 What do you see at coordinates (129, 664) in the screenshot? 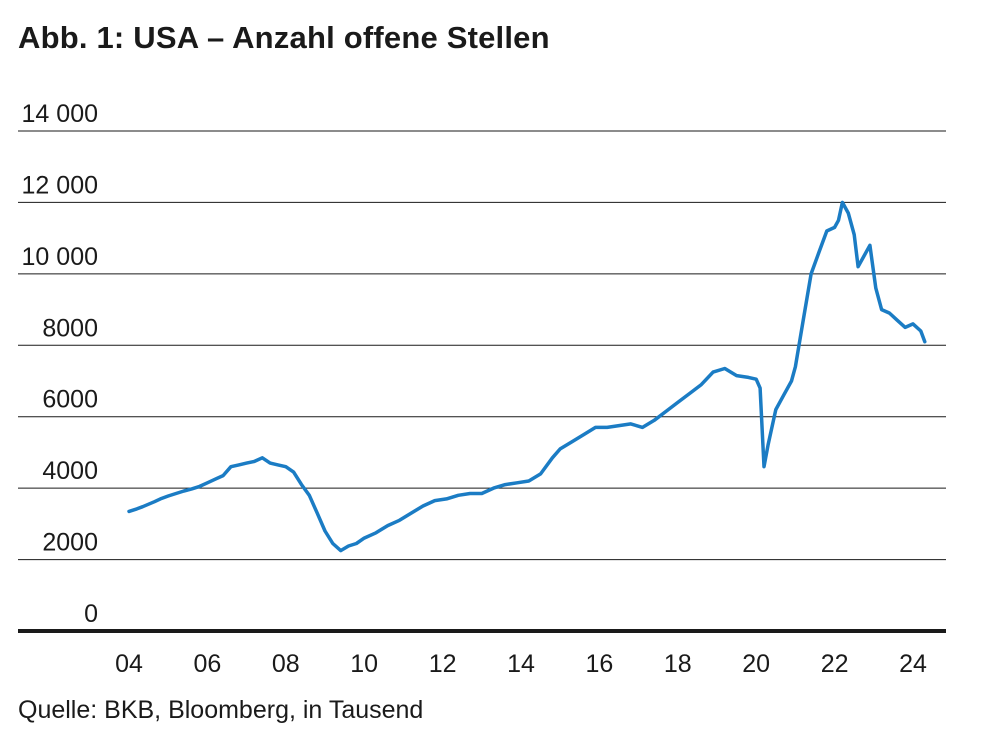
I see `x-tick-label: 04` at bounding box center [129, 664].